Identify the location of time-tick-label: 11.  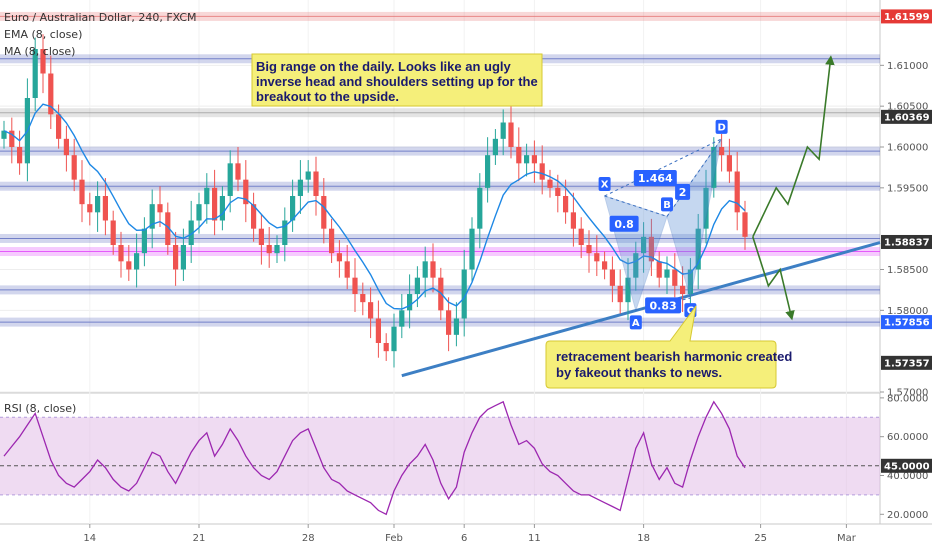
(534, 538).